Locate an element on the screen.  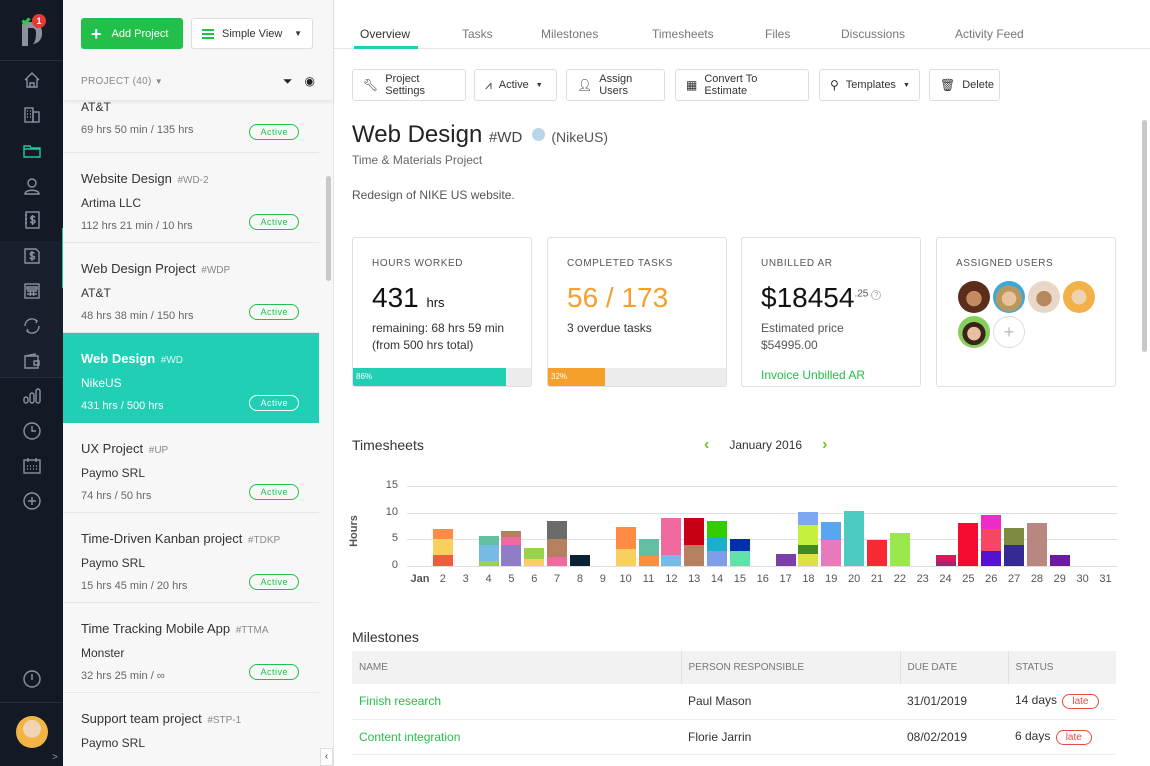
power-icon is located at coordinates (32, 679).